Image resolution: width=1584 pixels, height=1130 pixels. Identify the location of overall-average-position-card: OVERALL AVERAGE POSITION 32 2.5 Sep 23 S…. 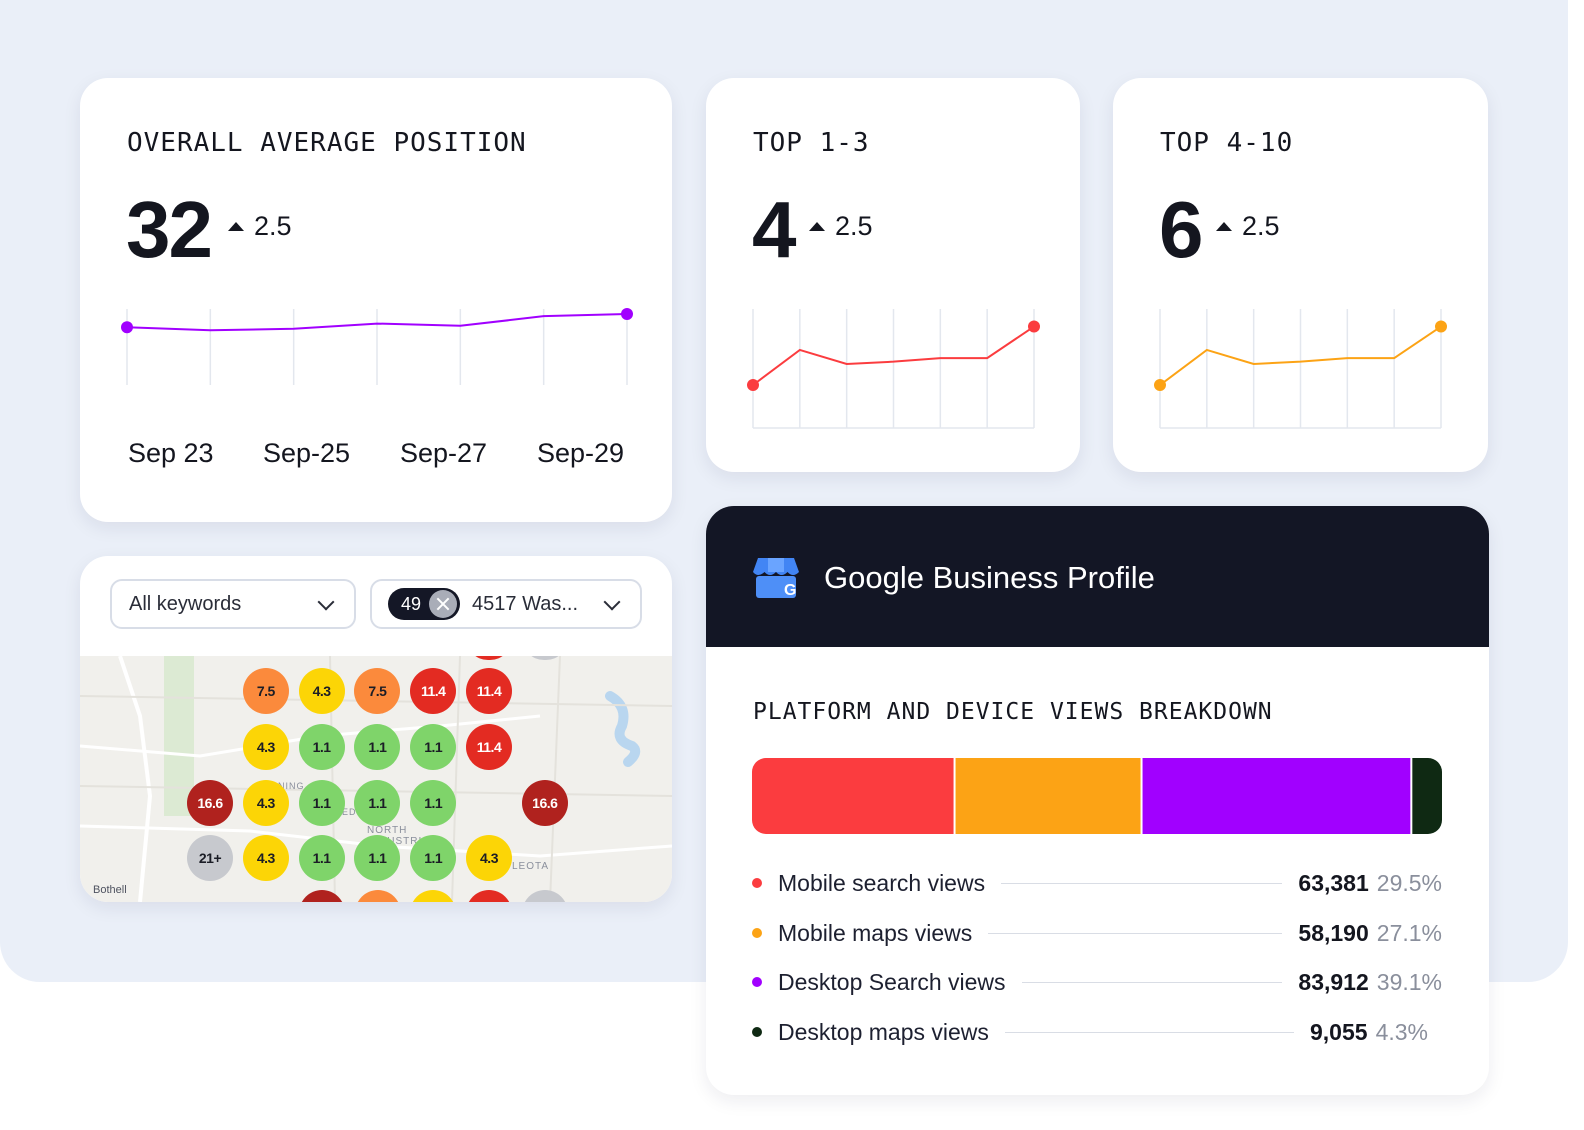
(376, 300).